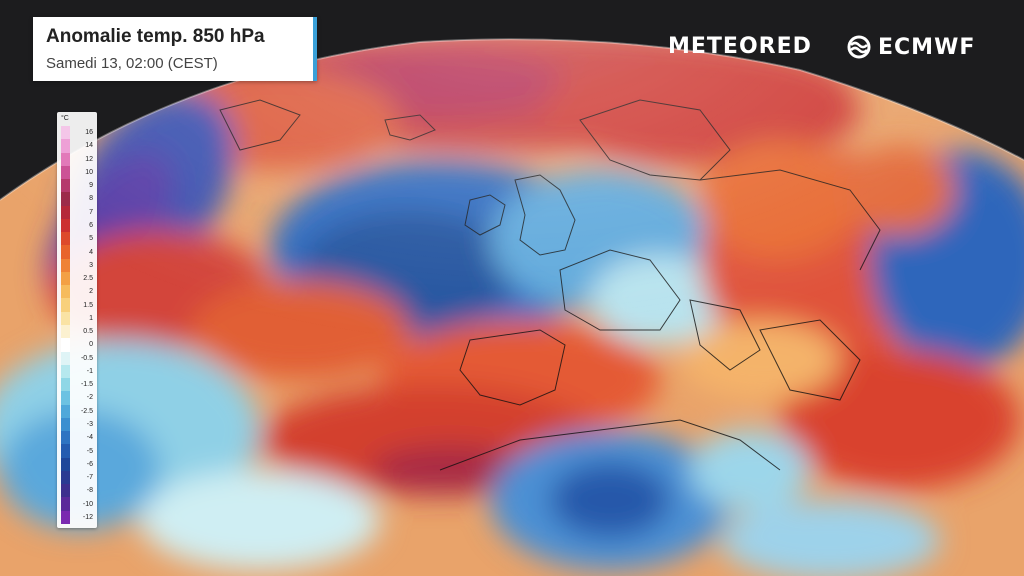 The width and height of the screenshot is (1024, 576). What do you see at coordinates (89, 371) in the screenshot?
I see `legend-label: -1` at bounding box center [89, 371].